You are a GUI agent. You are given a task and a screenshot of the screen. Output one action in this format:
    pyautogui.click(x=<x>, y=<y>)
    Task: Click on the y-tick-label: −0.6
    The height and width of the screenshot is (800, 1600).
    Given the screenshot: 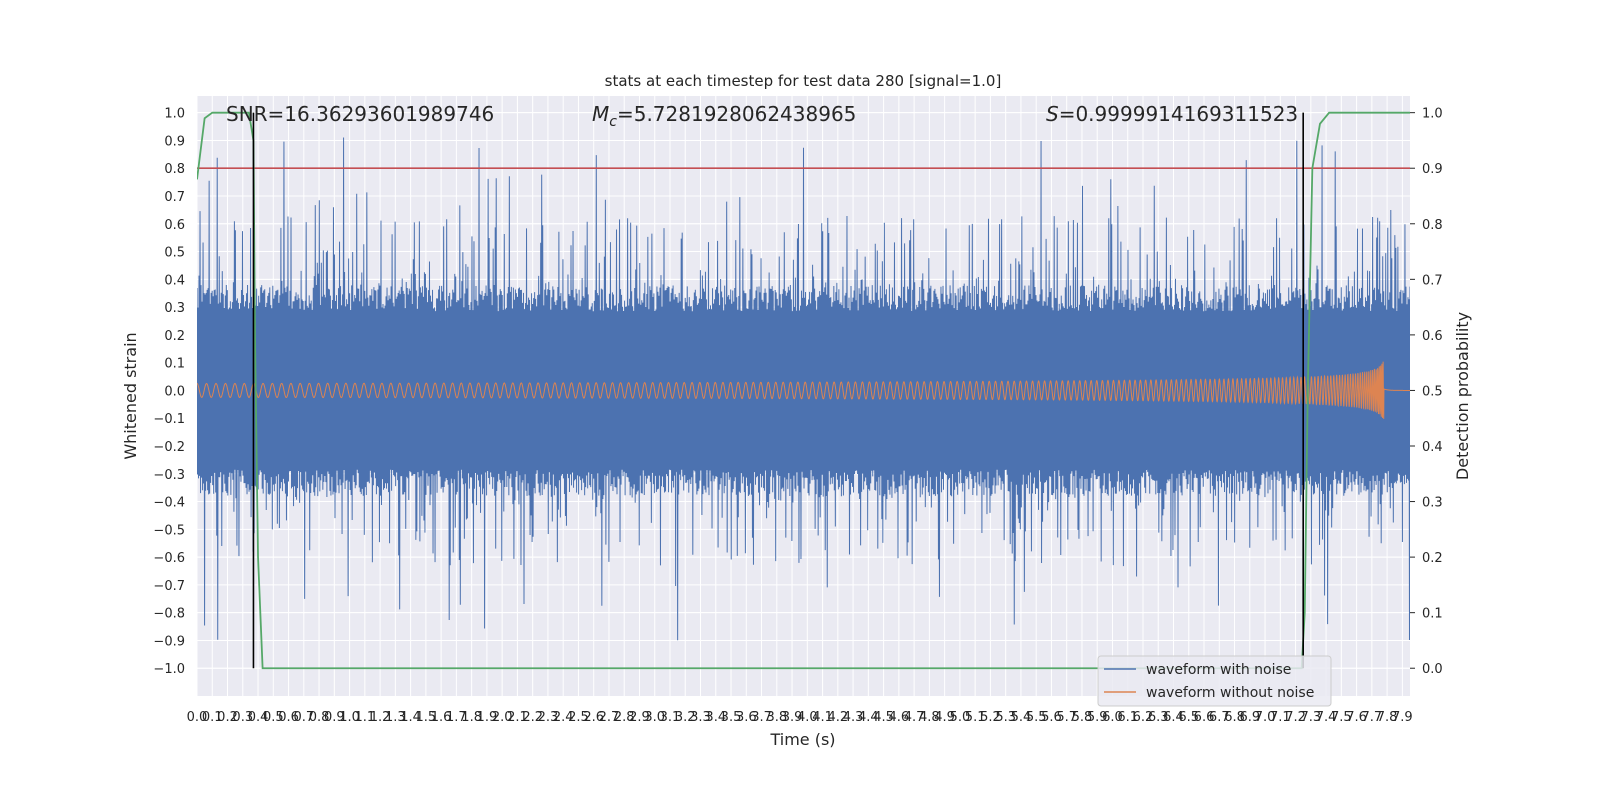 What is the action you would take?
    pyautogui.click(x=169, y=558)
    